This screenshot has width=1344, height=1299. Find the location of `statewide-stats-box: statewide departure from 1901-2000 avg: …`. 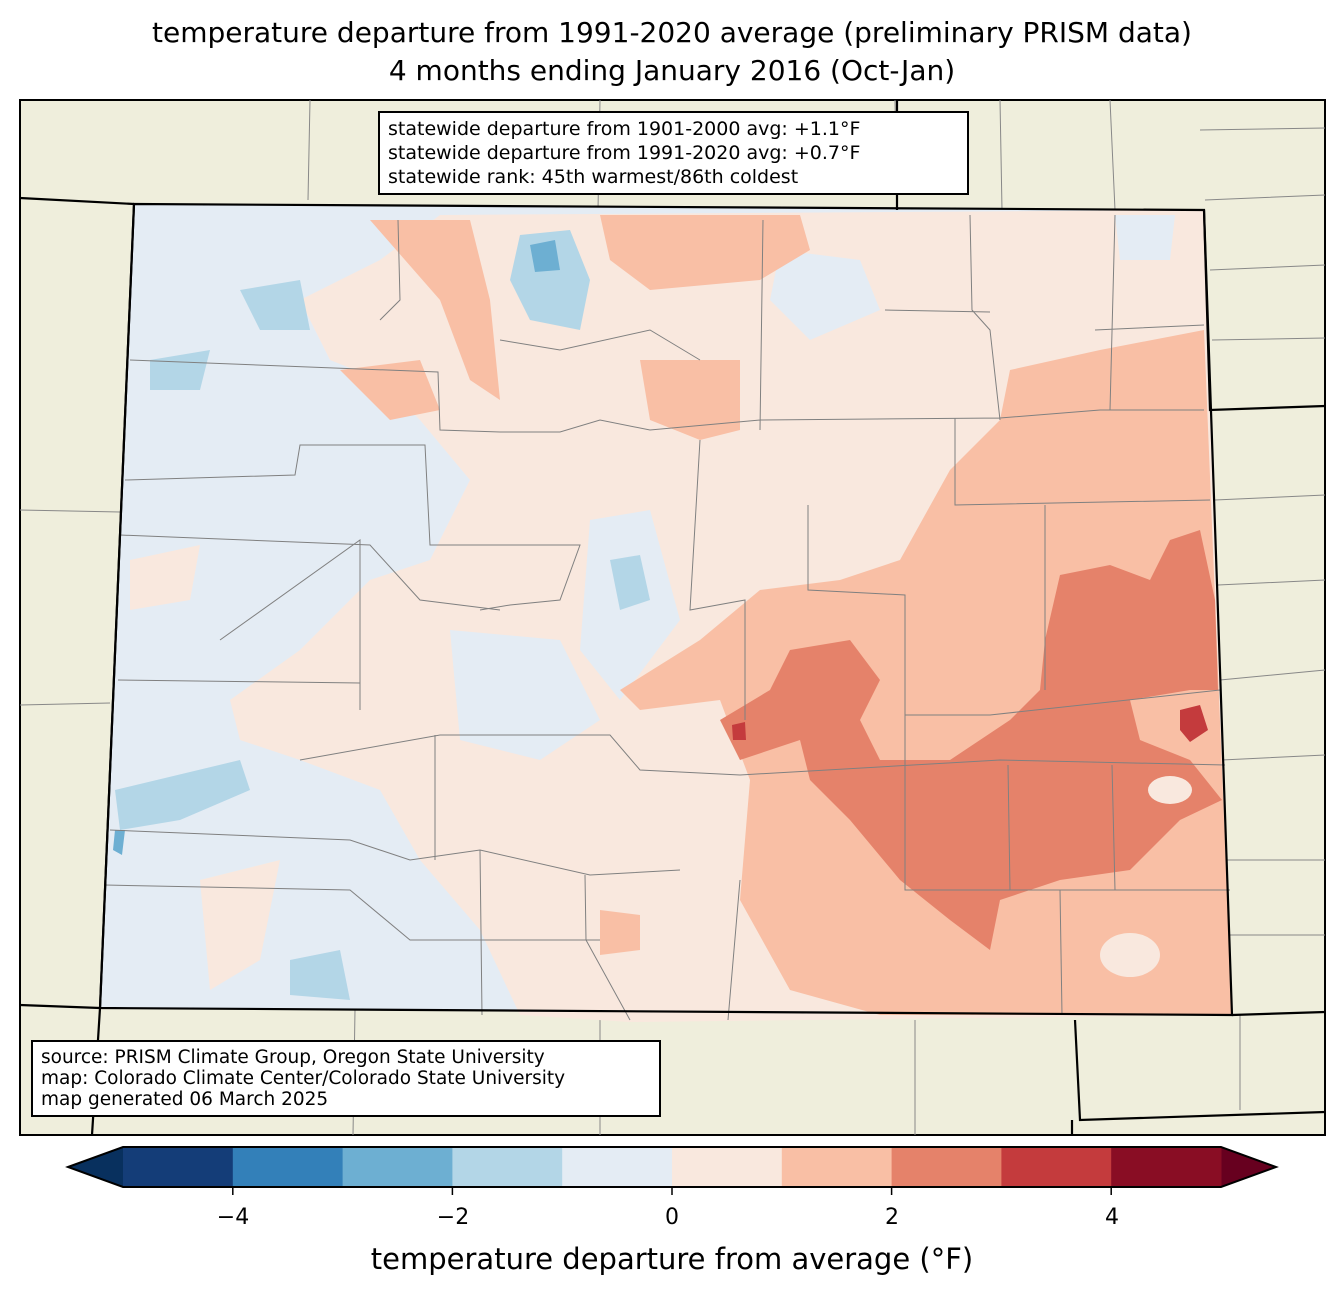

statewide-stats-box: statewide departure from 1901-2000 avg: … is located at coordinates (673, 153).